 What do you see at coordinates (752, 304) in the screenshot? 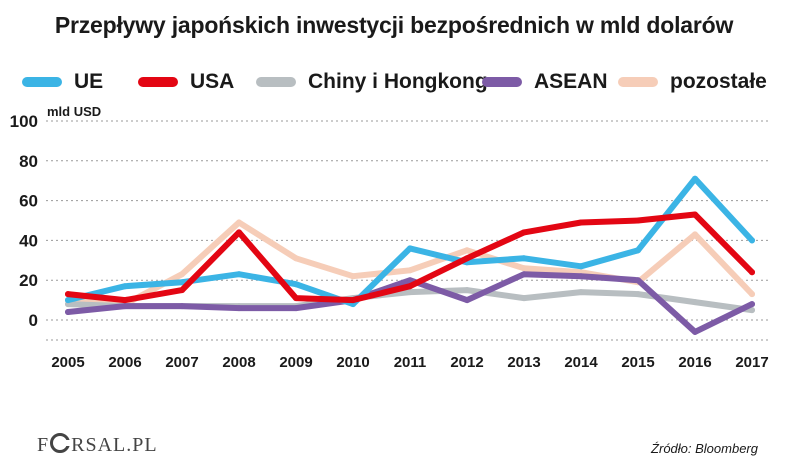
I see `data-point-asean-2017` at bounding box center [752, 304].